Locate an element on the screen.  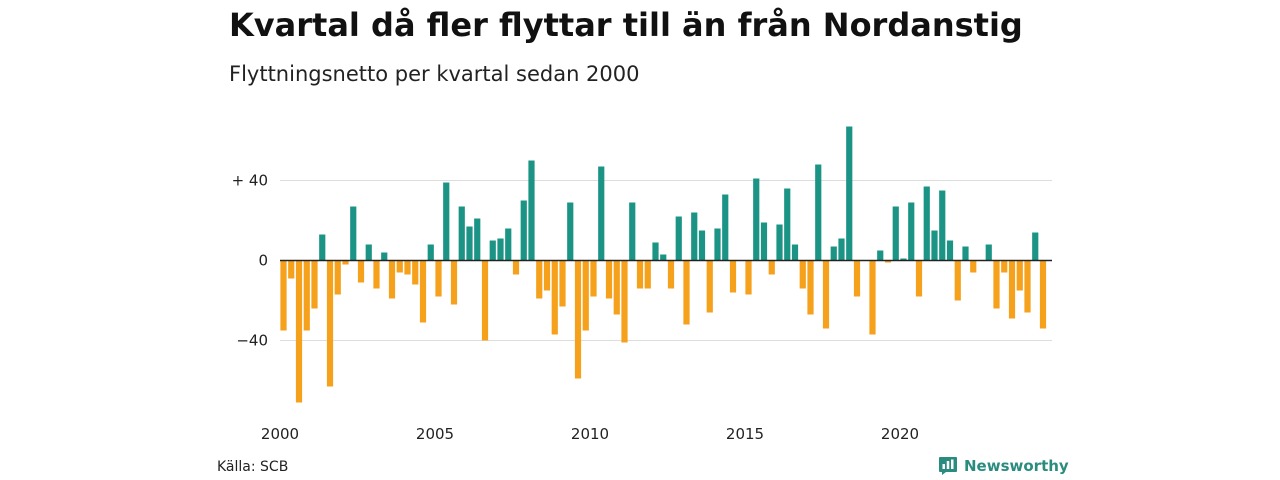
bar-2013-q4 is located at coordinates (709, 286).